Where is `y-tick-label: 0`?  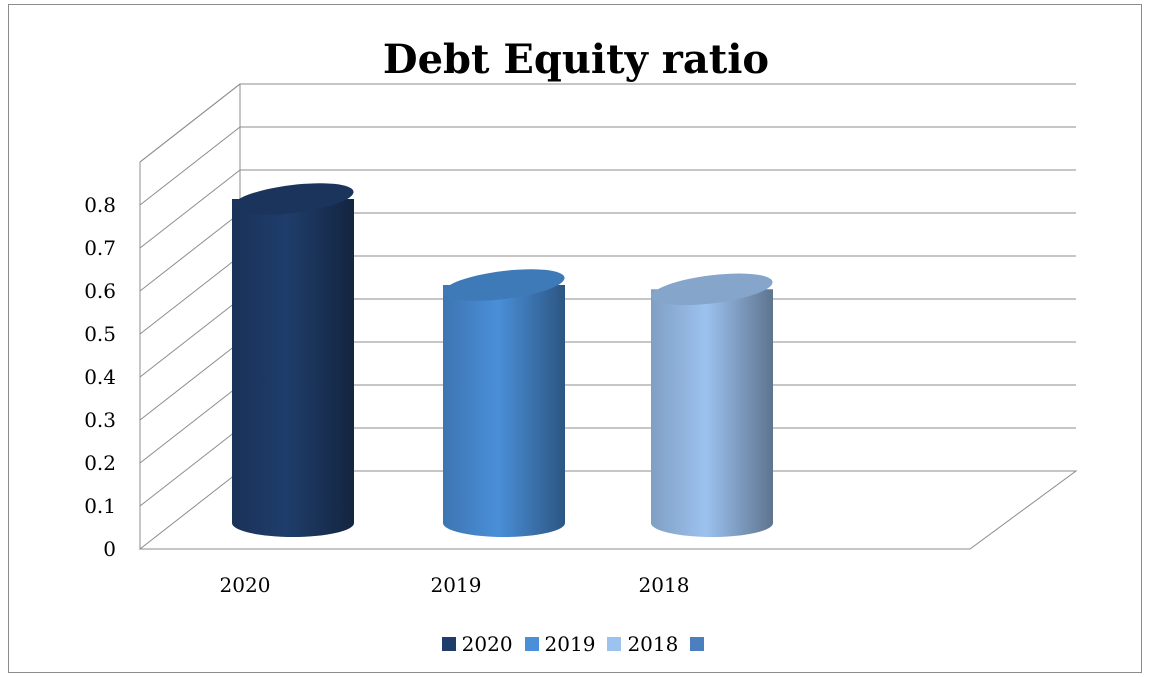 y-tick-label: 0 is located at coordinates (109, 549).